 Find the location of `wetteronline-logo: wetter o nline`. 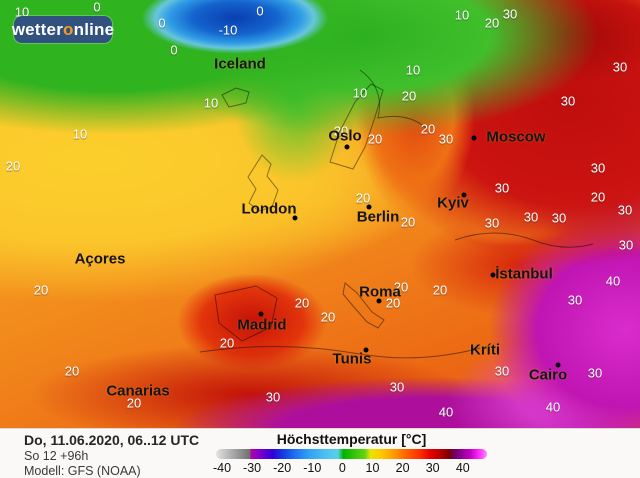

wetteronline-logo: wetter o nline is located at coordinates (63, 29).